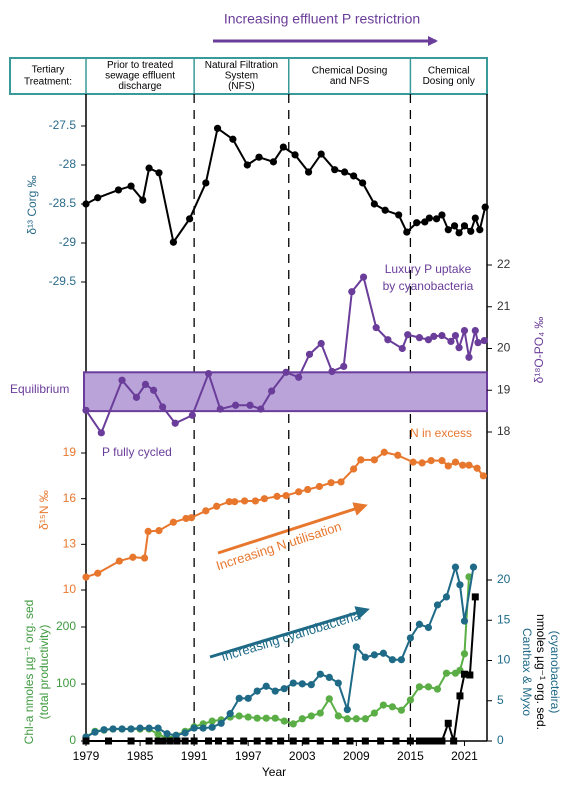 The width and height of the screenshot is (574, 791). Describe the element at coordinates (44, 672) in the screenshot. I see `y-axis-title: (total productivity)` at that location.